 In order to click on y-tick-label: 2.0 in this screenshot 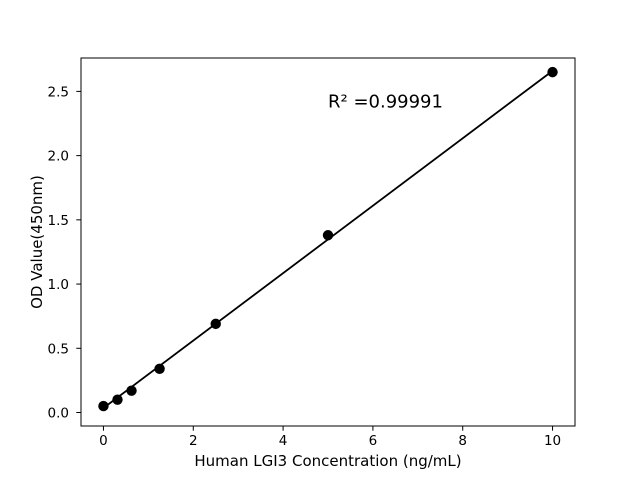, I will do `click(58, 157)`.